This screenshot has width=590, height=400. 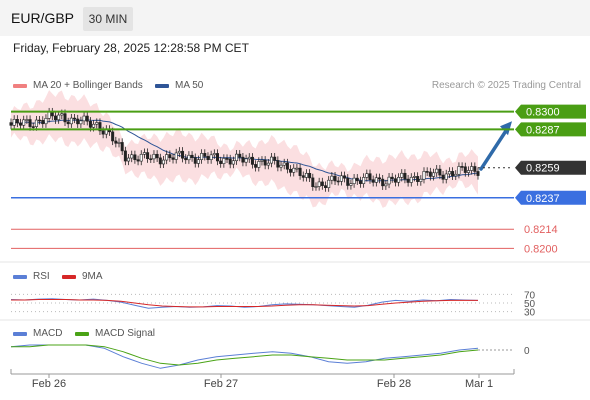 What do you see at coordinates (43, 18) in the screenshot?
I see `currency-pair: EUR/GBP` at bounding box center [43, 18].